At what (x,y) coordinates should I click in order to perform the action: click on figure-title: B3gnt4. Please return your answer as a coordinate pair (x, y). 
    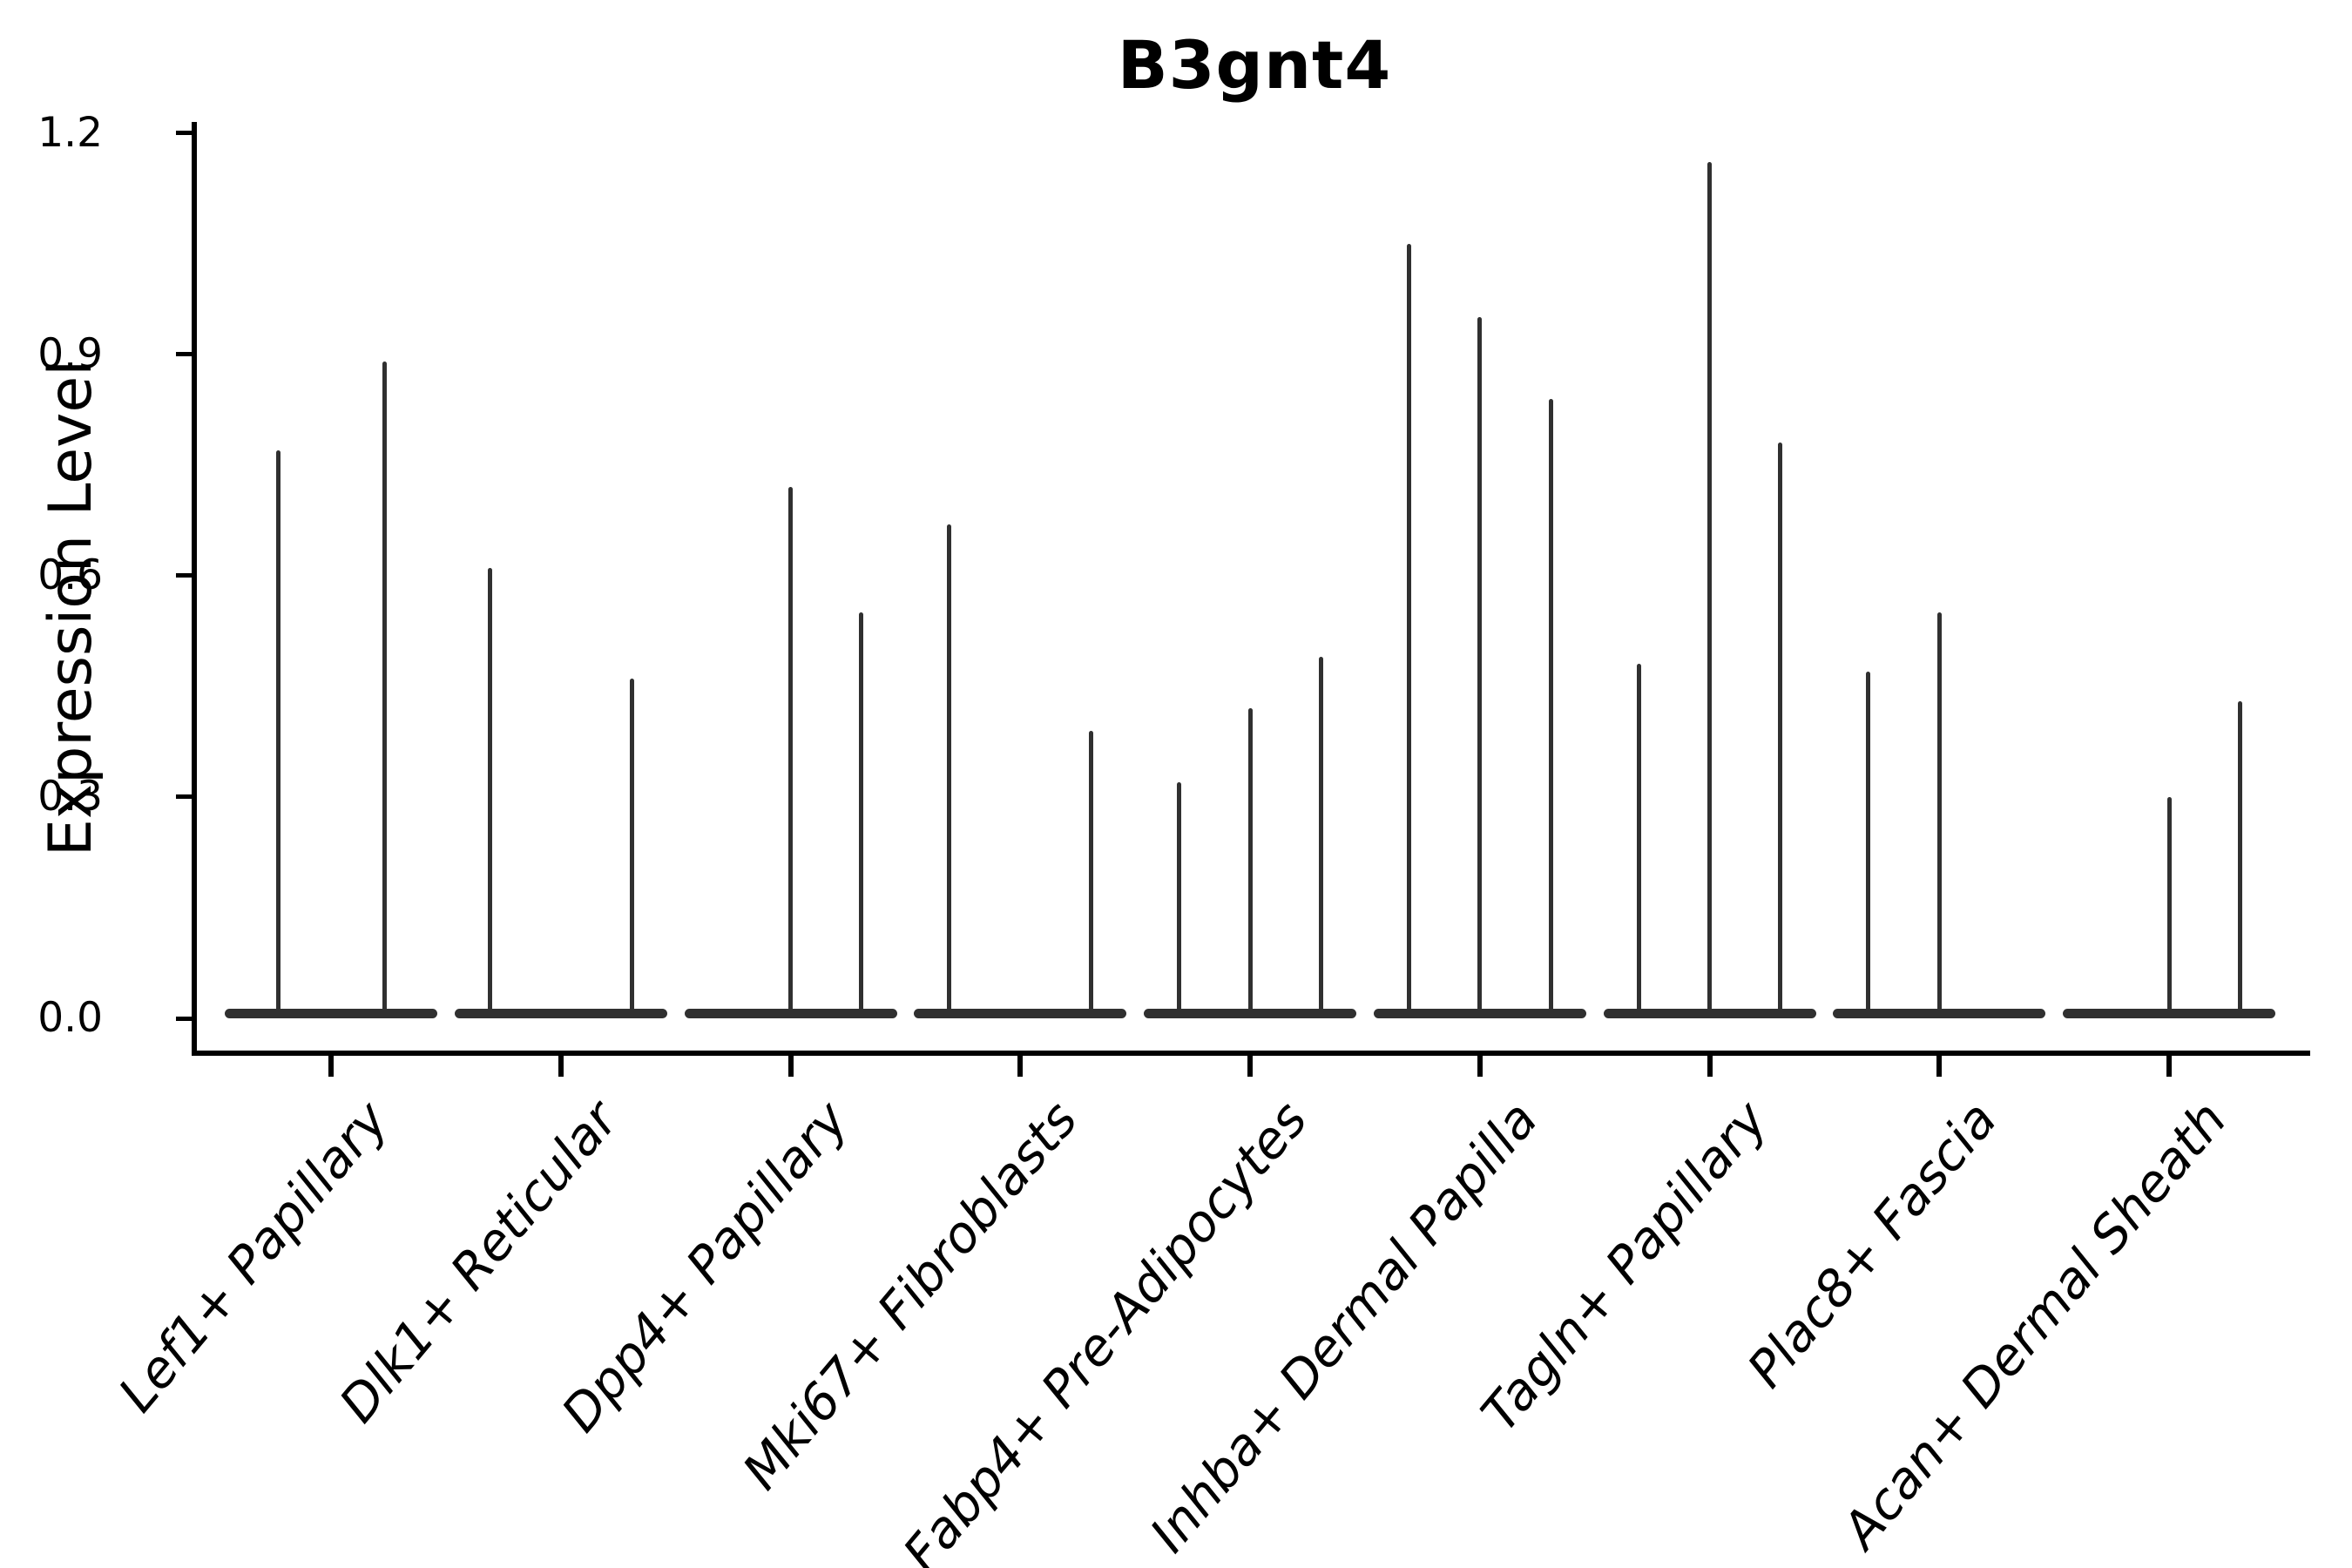
    Looking at the image, I should click on (1254, 65).